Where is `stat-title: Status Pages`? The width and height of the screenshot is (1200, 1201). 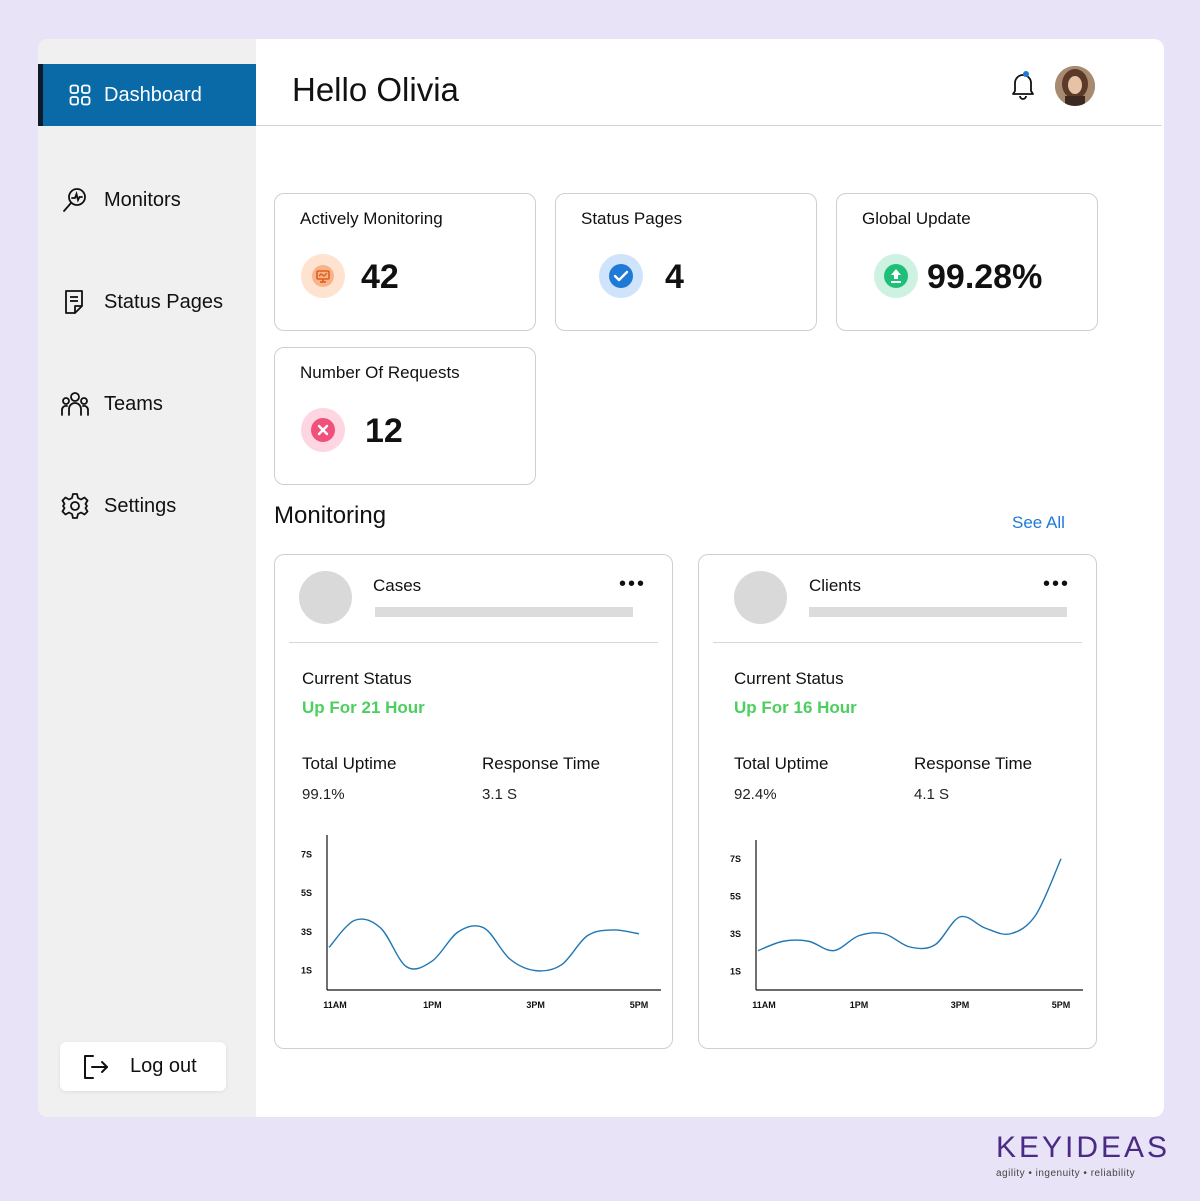
stat-title: Status Pages is located at coordinates (632, 218).